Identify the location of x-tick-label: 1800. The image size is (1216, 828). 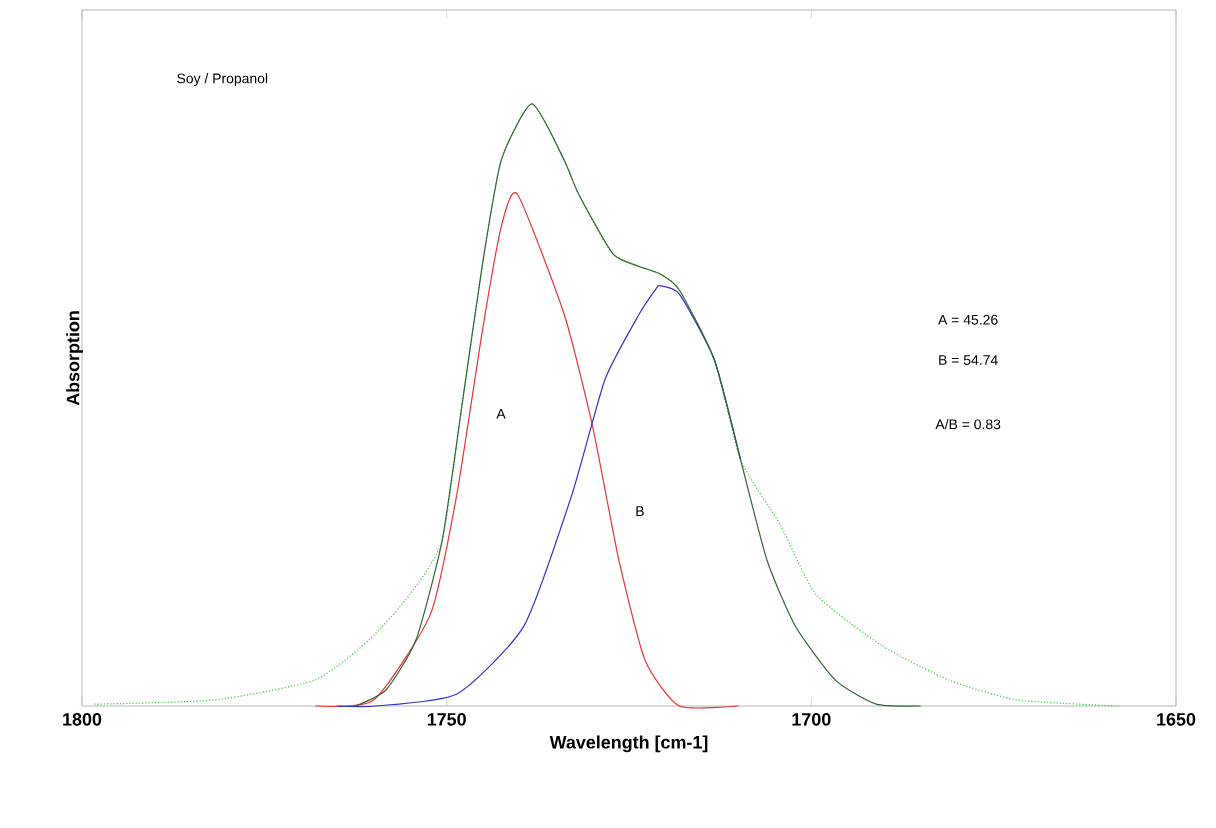
(82, 719).